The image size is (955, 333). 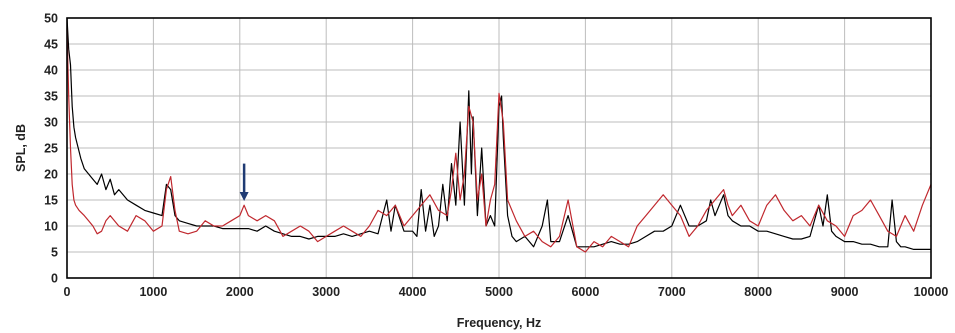 I want to click on annotations, so click(x=244, y=182).